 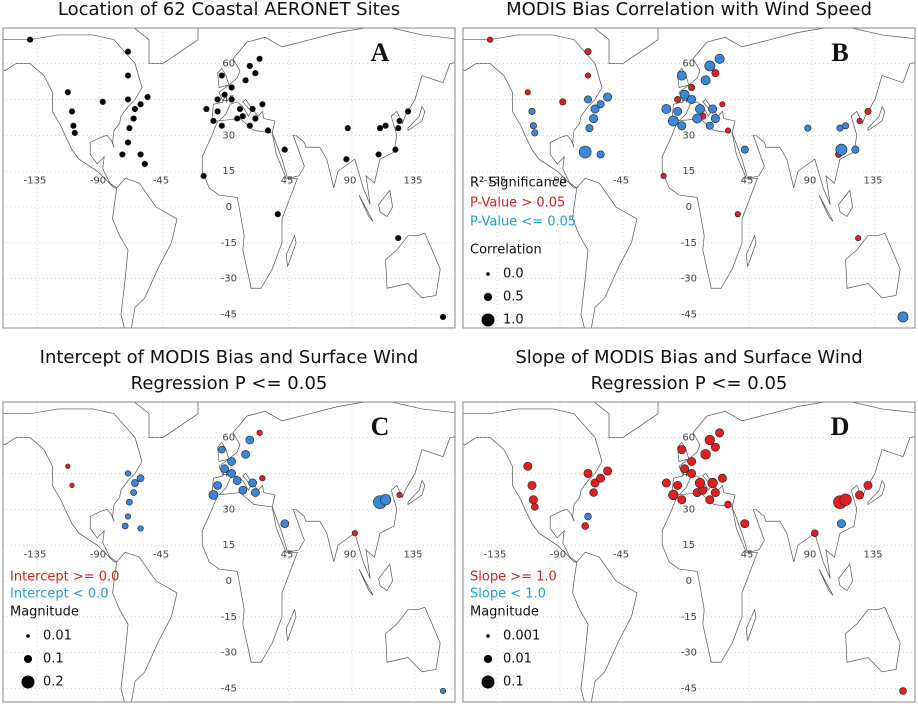 What do you see at coordinates (689, 383) in the screenshot?
I see `panel-title: Regression P <= 0.05` at bounding box center [689, 383].